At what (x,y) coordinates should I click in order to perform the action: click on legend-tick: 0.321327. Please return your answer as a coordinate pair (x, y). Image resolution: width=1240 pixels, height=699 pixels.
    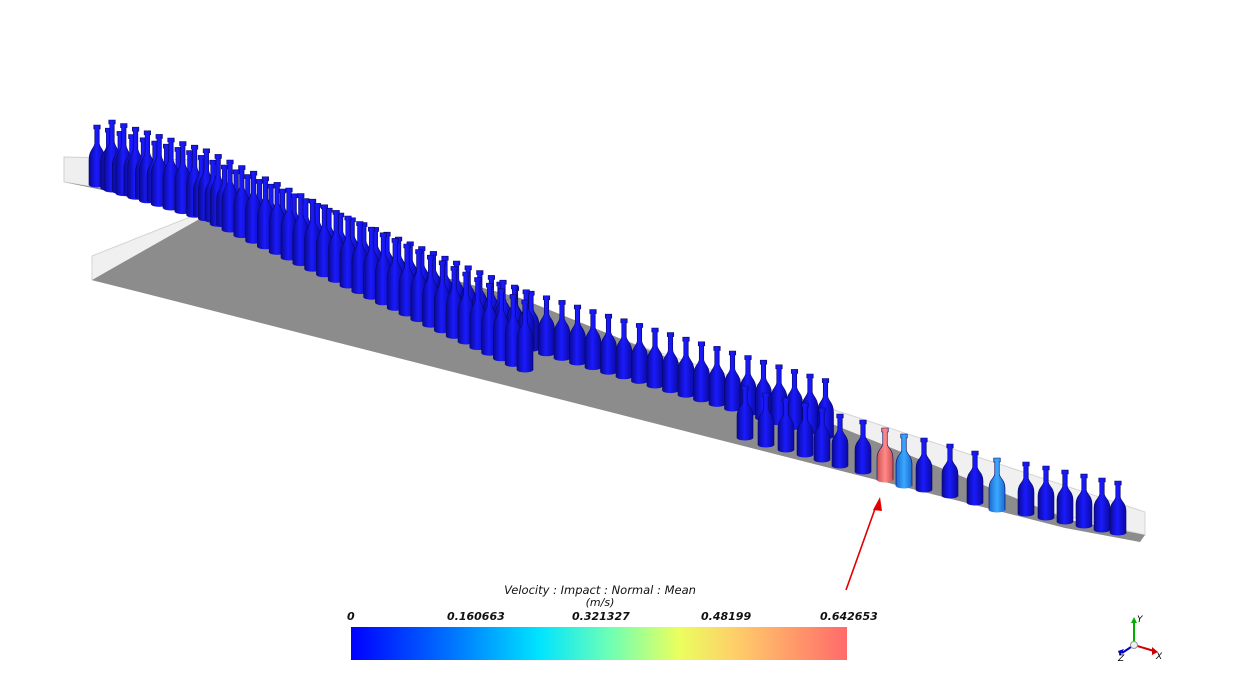
    Looking at the image, I should click on (601, 616).